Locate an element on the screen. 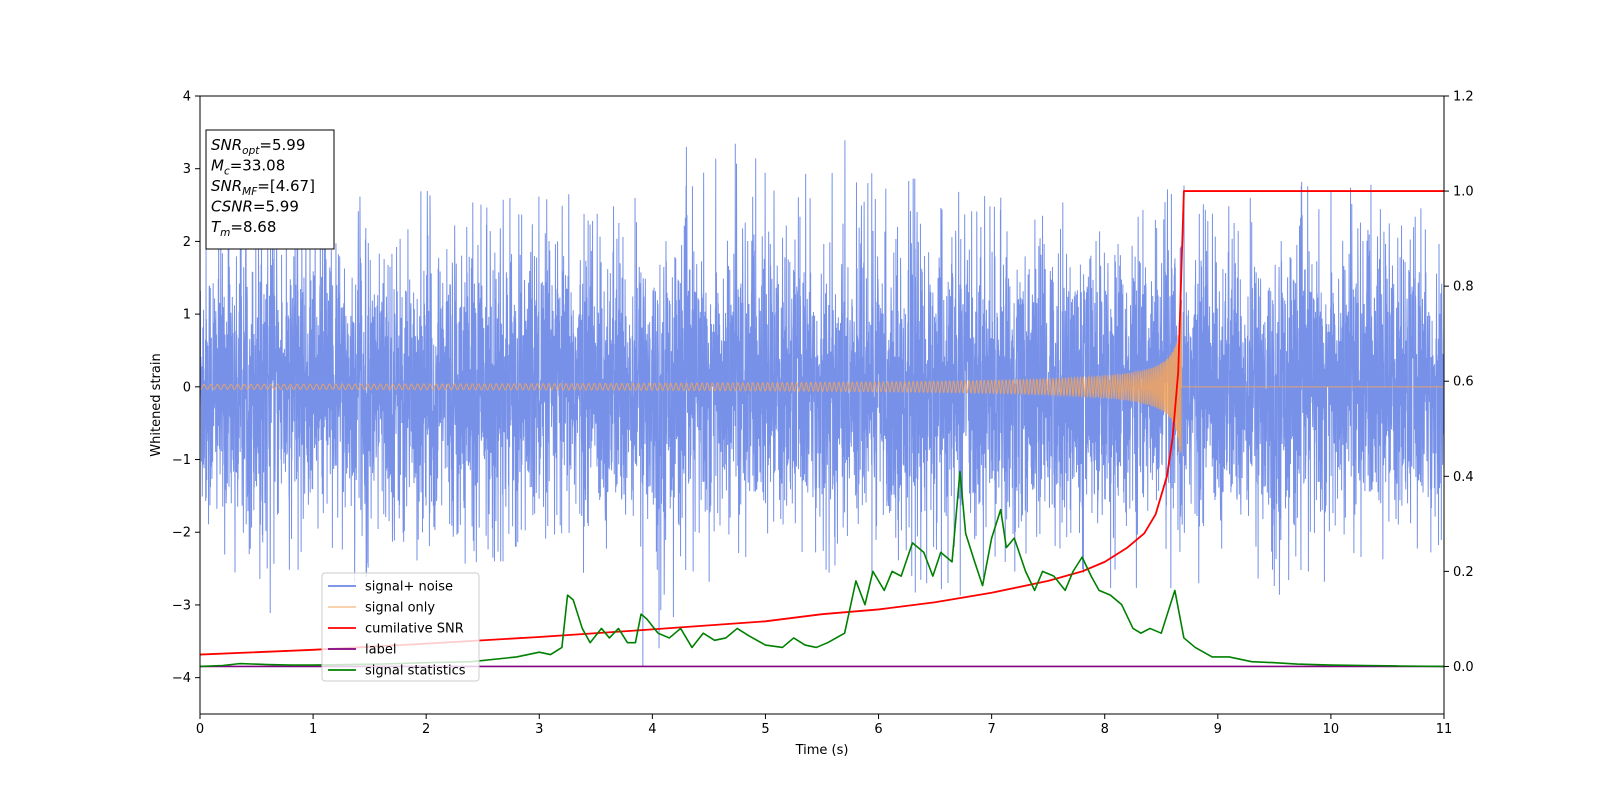 The height and width of the screenshot is (800, 1600). annotation-line: SNRMF=[4.67] is located at coordinates (263, 187).